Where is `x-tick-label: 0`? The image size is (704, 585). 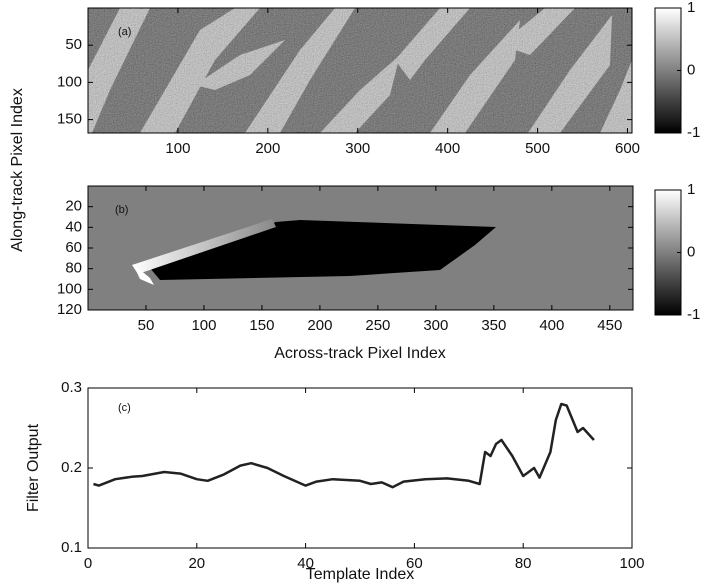
x-tick-label: 0 is located at coordinates (88, 563).